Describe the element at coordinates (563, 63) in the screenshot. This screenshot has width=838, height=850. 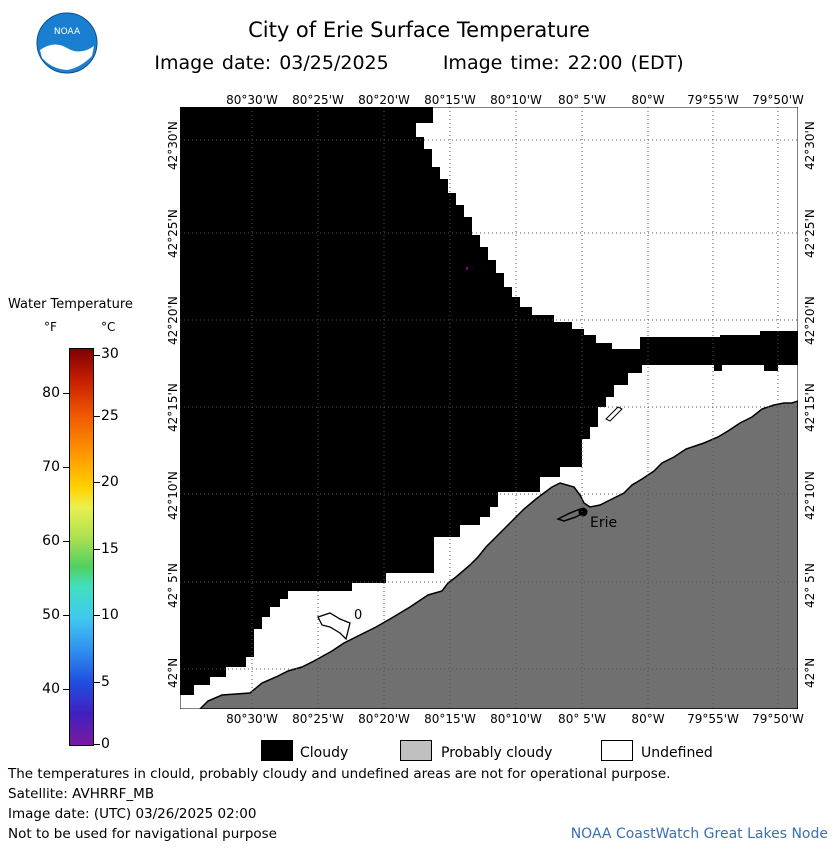
I see `image-time: Image time: 22:00 (EDT)` at that location.